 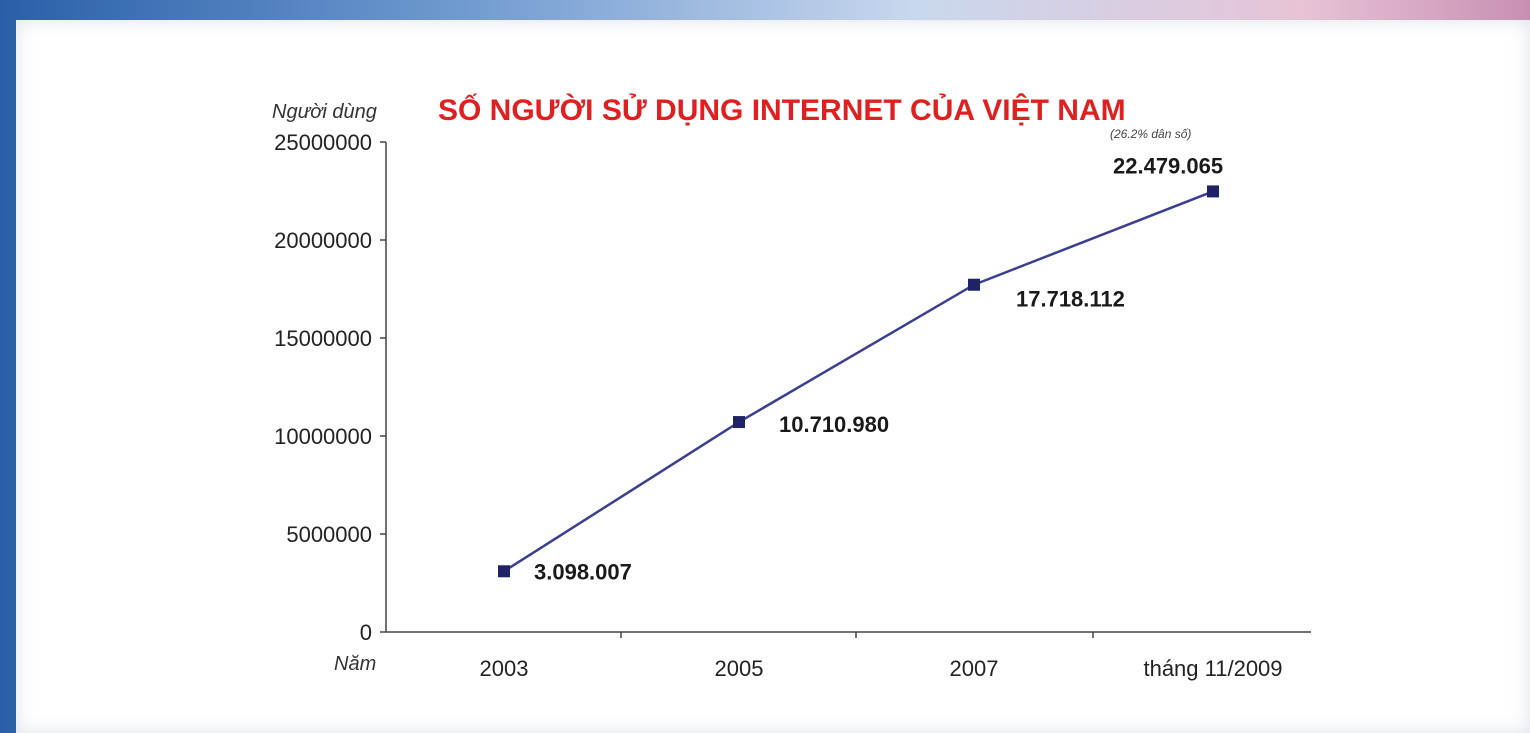 What do you see at coordinates (974, 668) in the screenshot?
I see `x-tick-label: 2007` at bounding box center [974, 668].